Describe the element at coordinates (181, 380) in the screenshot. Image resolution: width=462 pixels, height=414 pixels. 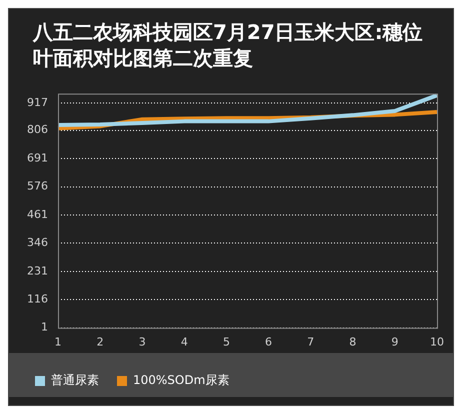
I see `legend-label: 100%SODm尿素` at that location.